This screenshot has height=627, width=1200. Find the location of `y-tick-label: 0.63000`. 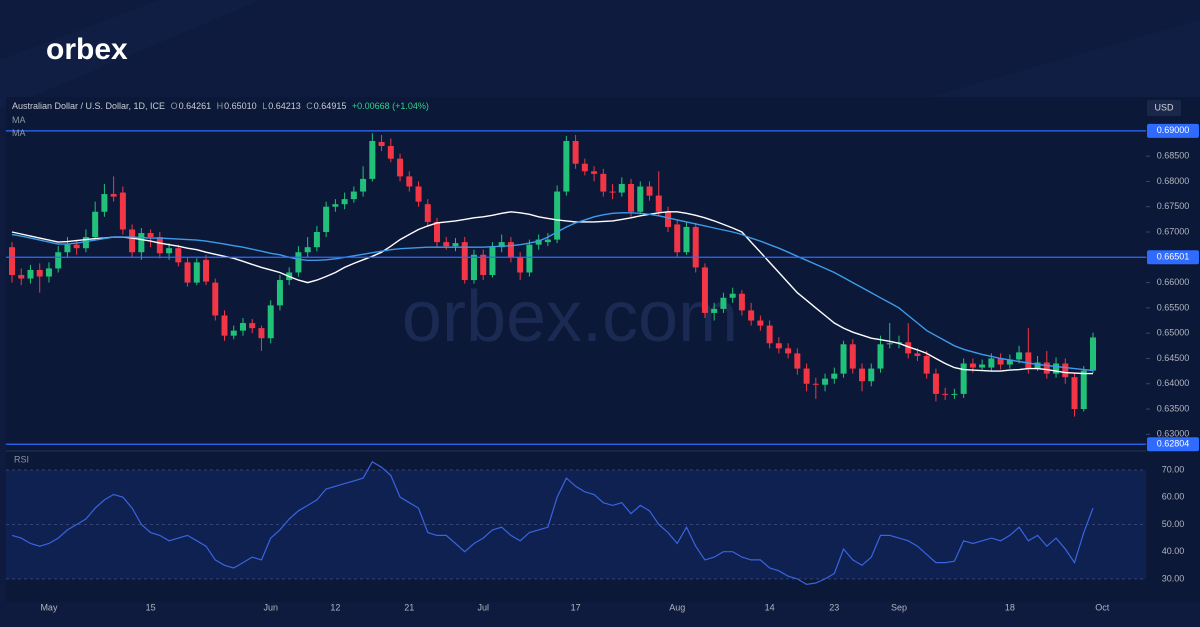

y-tick-label: 0.63000 is located at coordinates (1173, 434).